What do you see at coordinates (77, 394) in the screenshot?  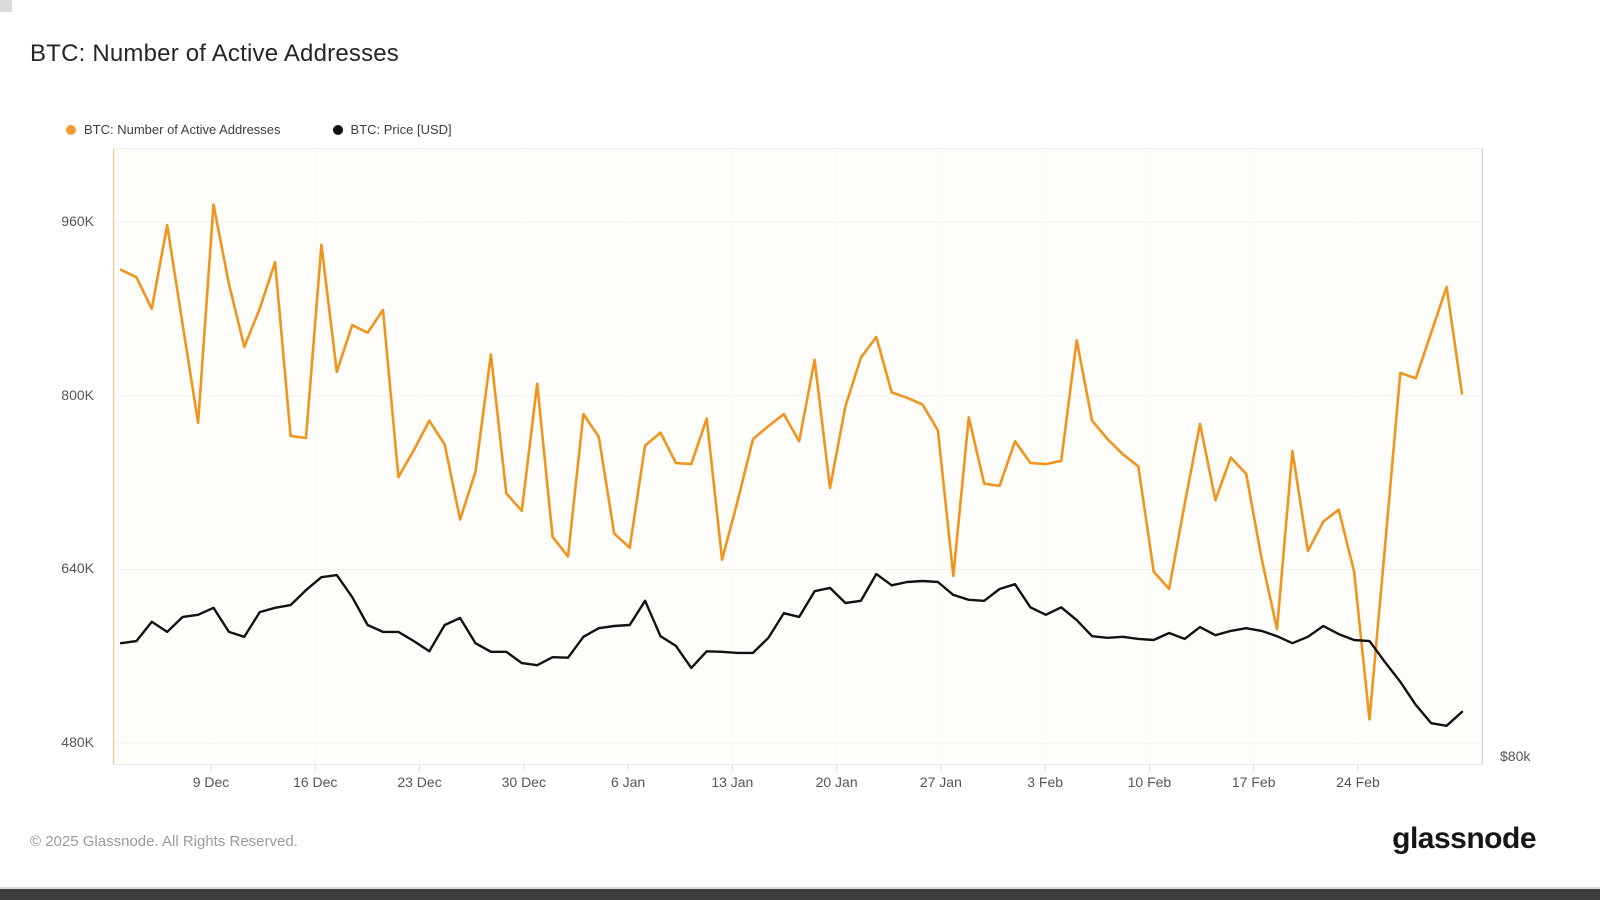 I see `y-axis-label: 800K` at bounding box center [77, 394].